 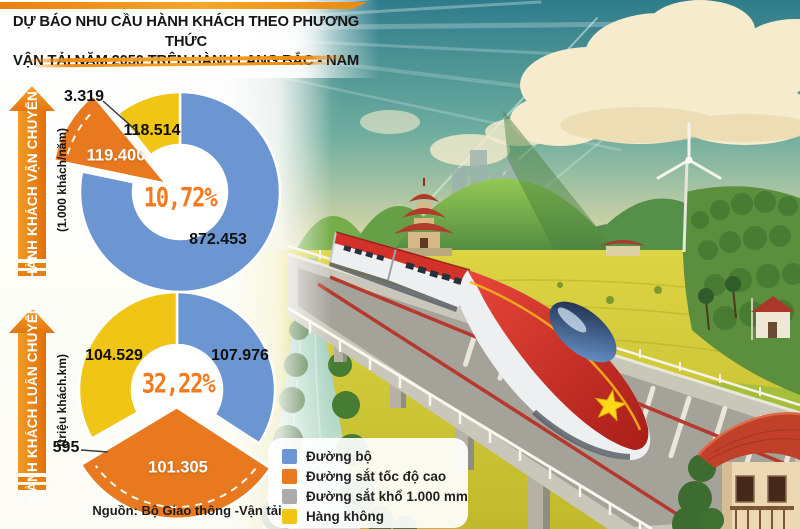 I want to click on axis-arrow-passenger-km: HÀNH KHÁCH LUÂN CHUYỂN (triệu khách.km), so click(x=43, y=403).